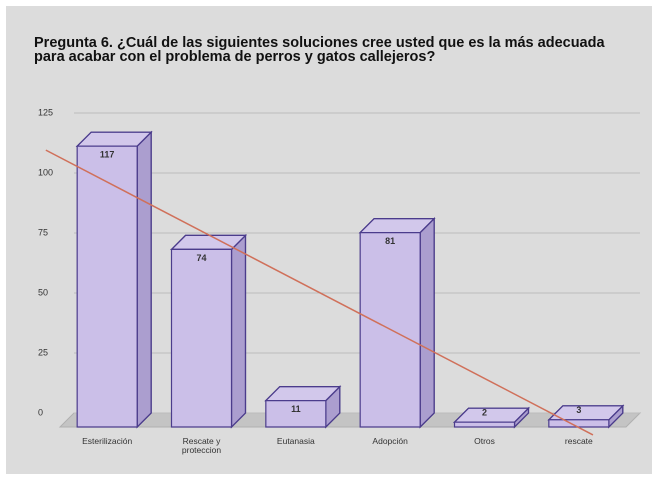  What do you see at coordinates (43, 232) in the screenshot?
I see `y-tick-label: 75` at bounding box center [43, 232].